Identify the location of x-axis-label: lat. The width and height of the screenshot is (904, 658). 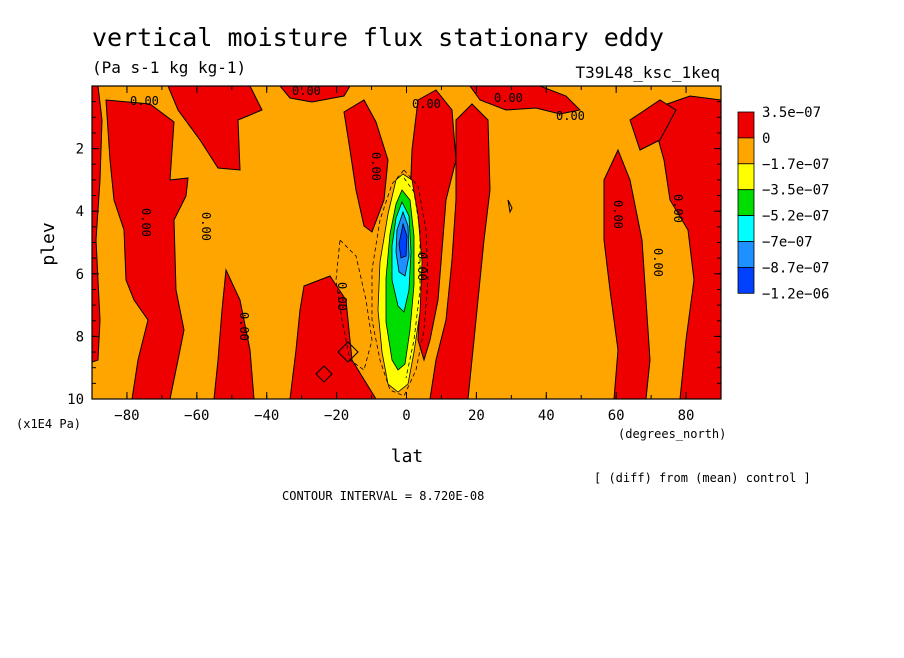
(407, 456).